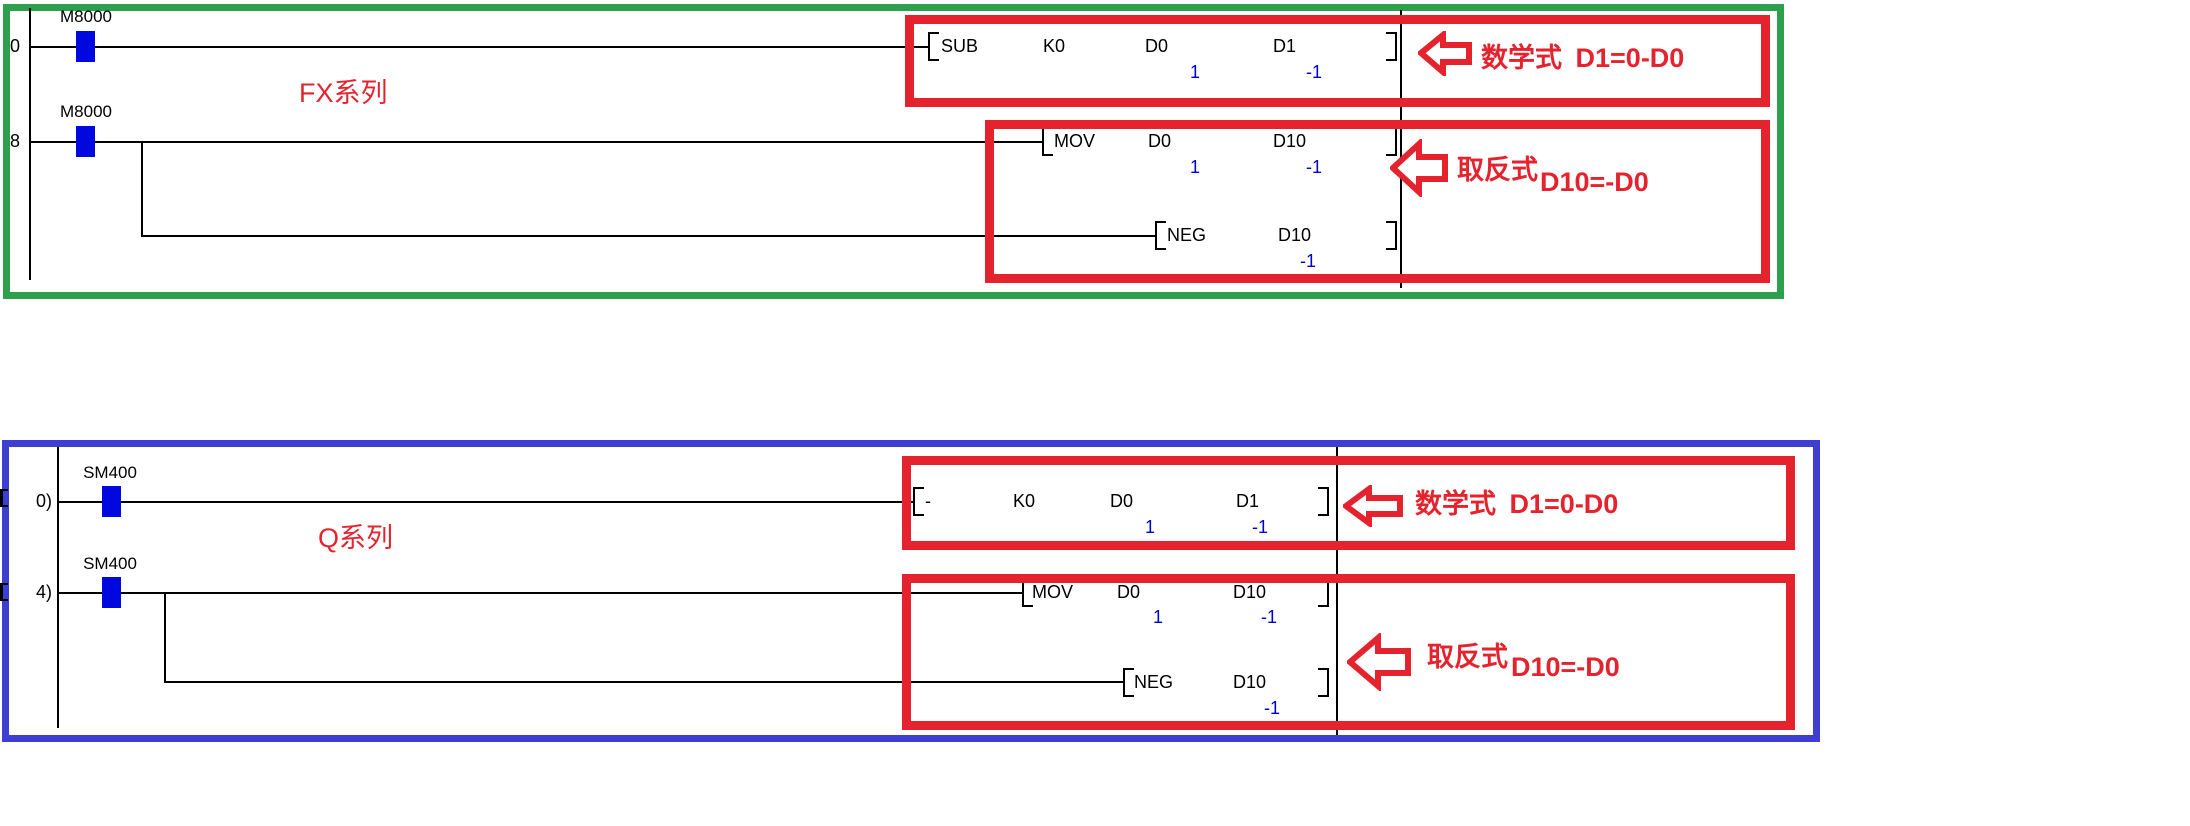  What do you see at coordinates (1377, 201) in the screenshot?
I see `fx-neg-annotation-box` at bounding box center [1377, 201].